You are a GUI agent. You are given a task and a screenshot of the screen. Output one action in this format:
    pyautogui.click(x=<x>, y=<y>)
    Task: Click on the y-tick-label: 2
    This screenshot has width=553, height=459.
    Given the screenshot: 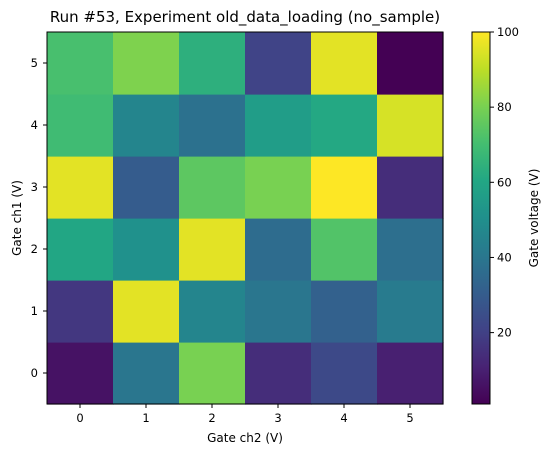 What is the action you would take?
    pyautogui.click(x=34, y=249)
    